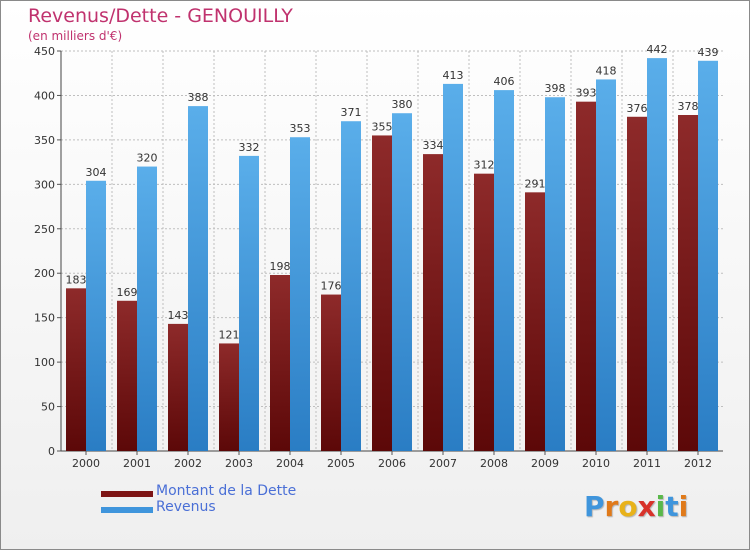 The width and height of the screenshot is (750, 551). Describe the element at coordinates (484, 312) in the screenshot. I see `bar-debt-2008` at that location.